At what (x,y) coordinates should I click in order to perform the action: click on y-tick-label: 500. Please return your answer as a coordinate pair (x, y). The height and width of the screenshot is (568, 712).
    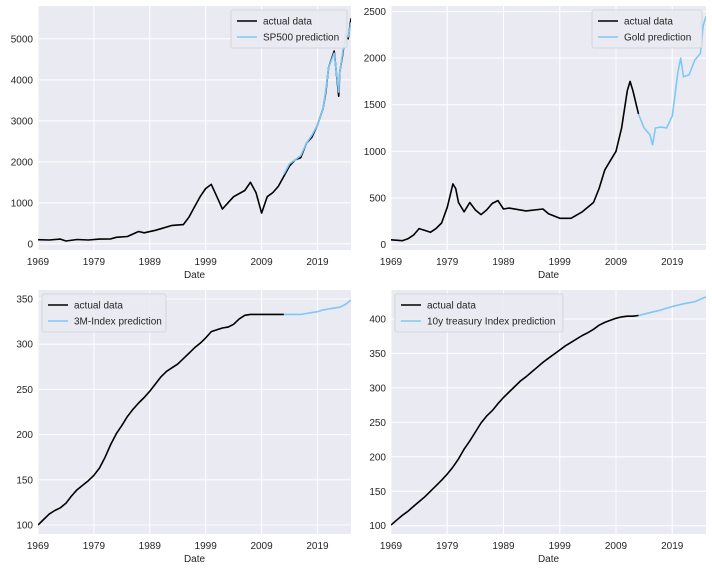
    Looking at the image, I should click on (377, 198).